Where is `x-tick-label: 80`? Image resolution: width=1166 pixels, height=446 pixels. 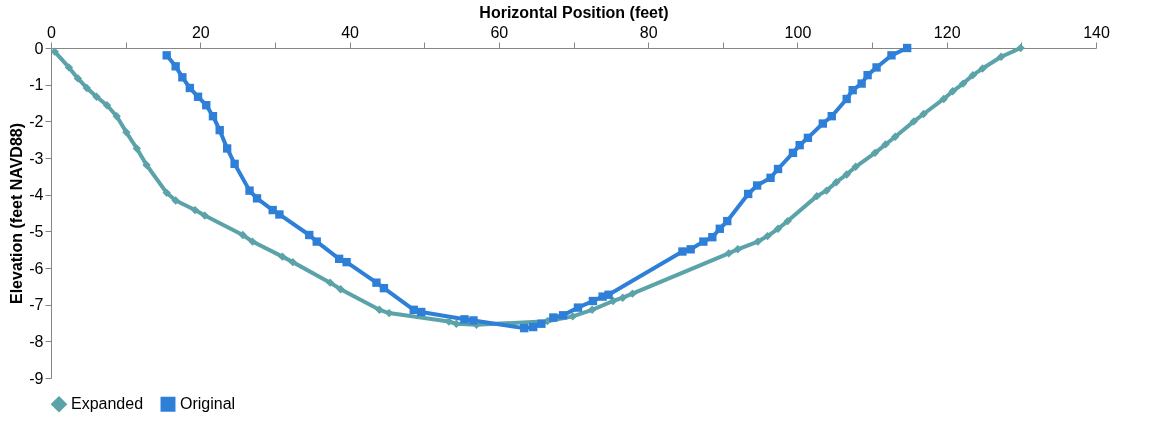 x-tick-label: 80 is located at coordinates (648, 32).